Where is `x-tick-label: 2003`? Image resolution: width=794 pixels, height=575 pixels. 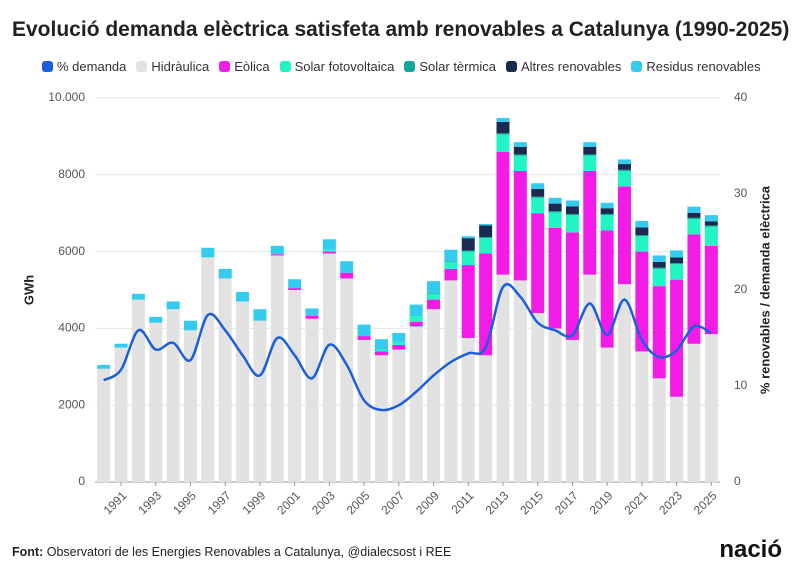
x-tick-label: 2003 is located at coordinates (323, 502).